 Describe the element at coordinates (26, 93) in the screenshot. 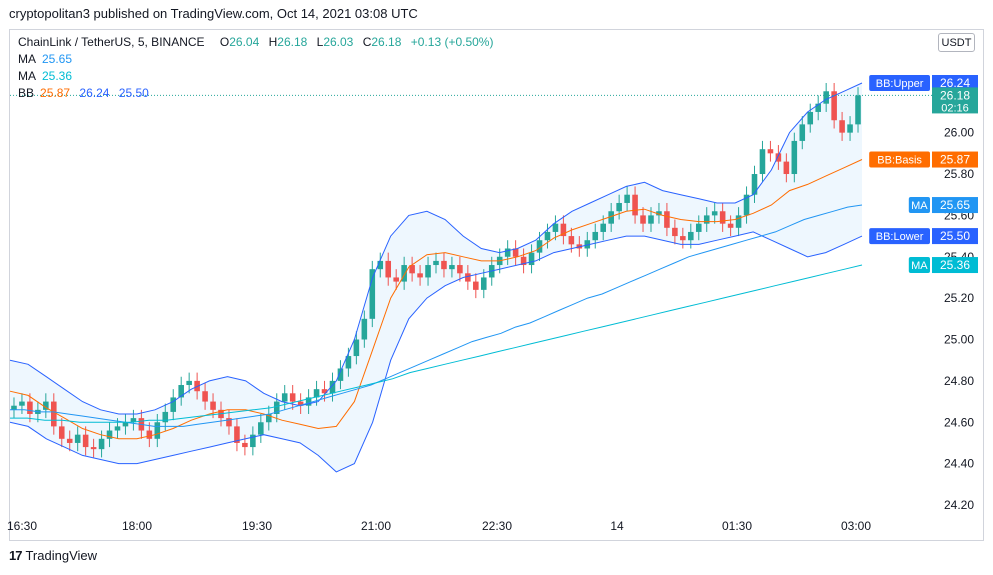

I see `bb-label: BB` at that location.